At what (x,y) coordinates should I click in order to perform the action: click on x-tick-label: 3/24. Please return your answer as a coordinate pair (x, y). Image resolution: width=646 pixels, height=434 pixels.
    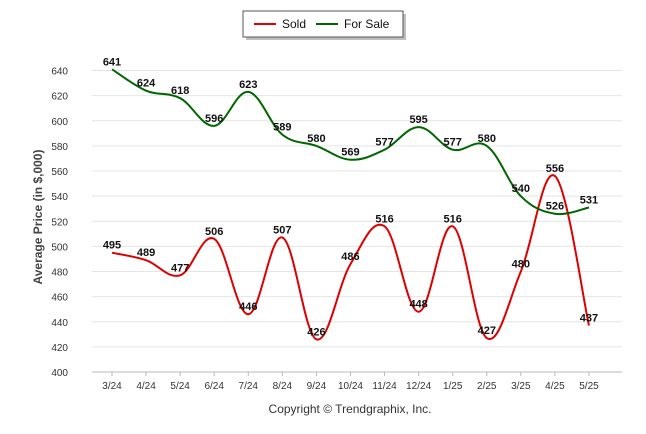
    Looking at the image, I should click on (112, 386).